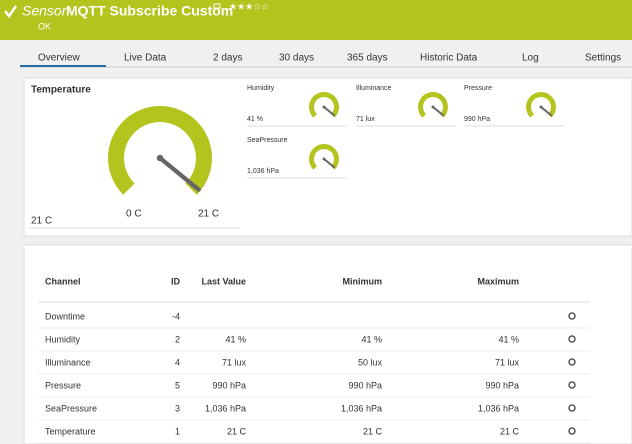 This screenshot has height=444, width=632. What do you see at coordinates (63, 339) in the screenshot?
I see `table-cell: Humidity` at bounding box center [63, 339].